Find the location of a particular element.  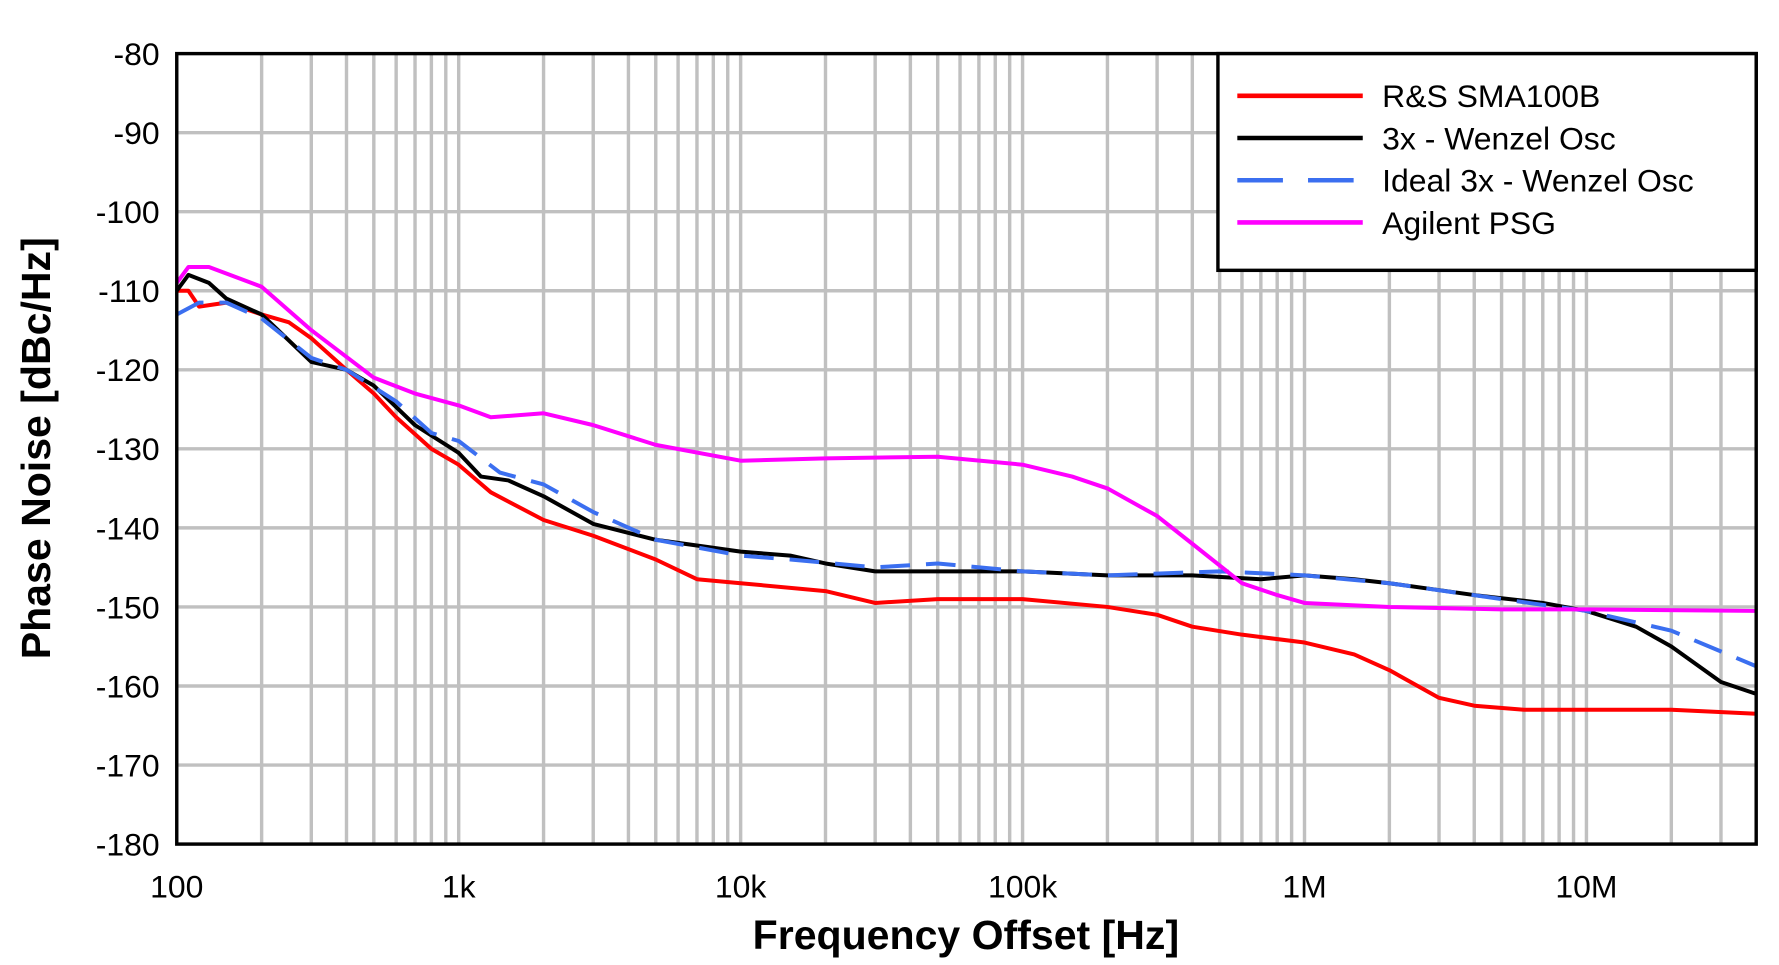

x-tick-label: 1k is located at coordinates (459, 887).